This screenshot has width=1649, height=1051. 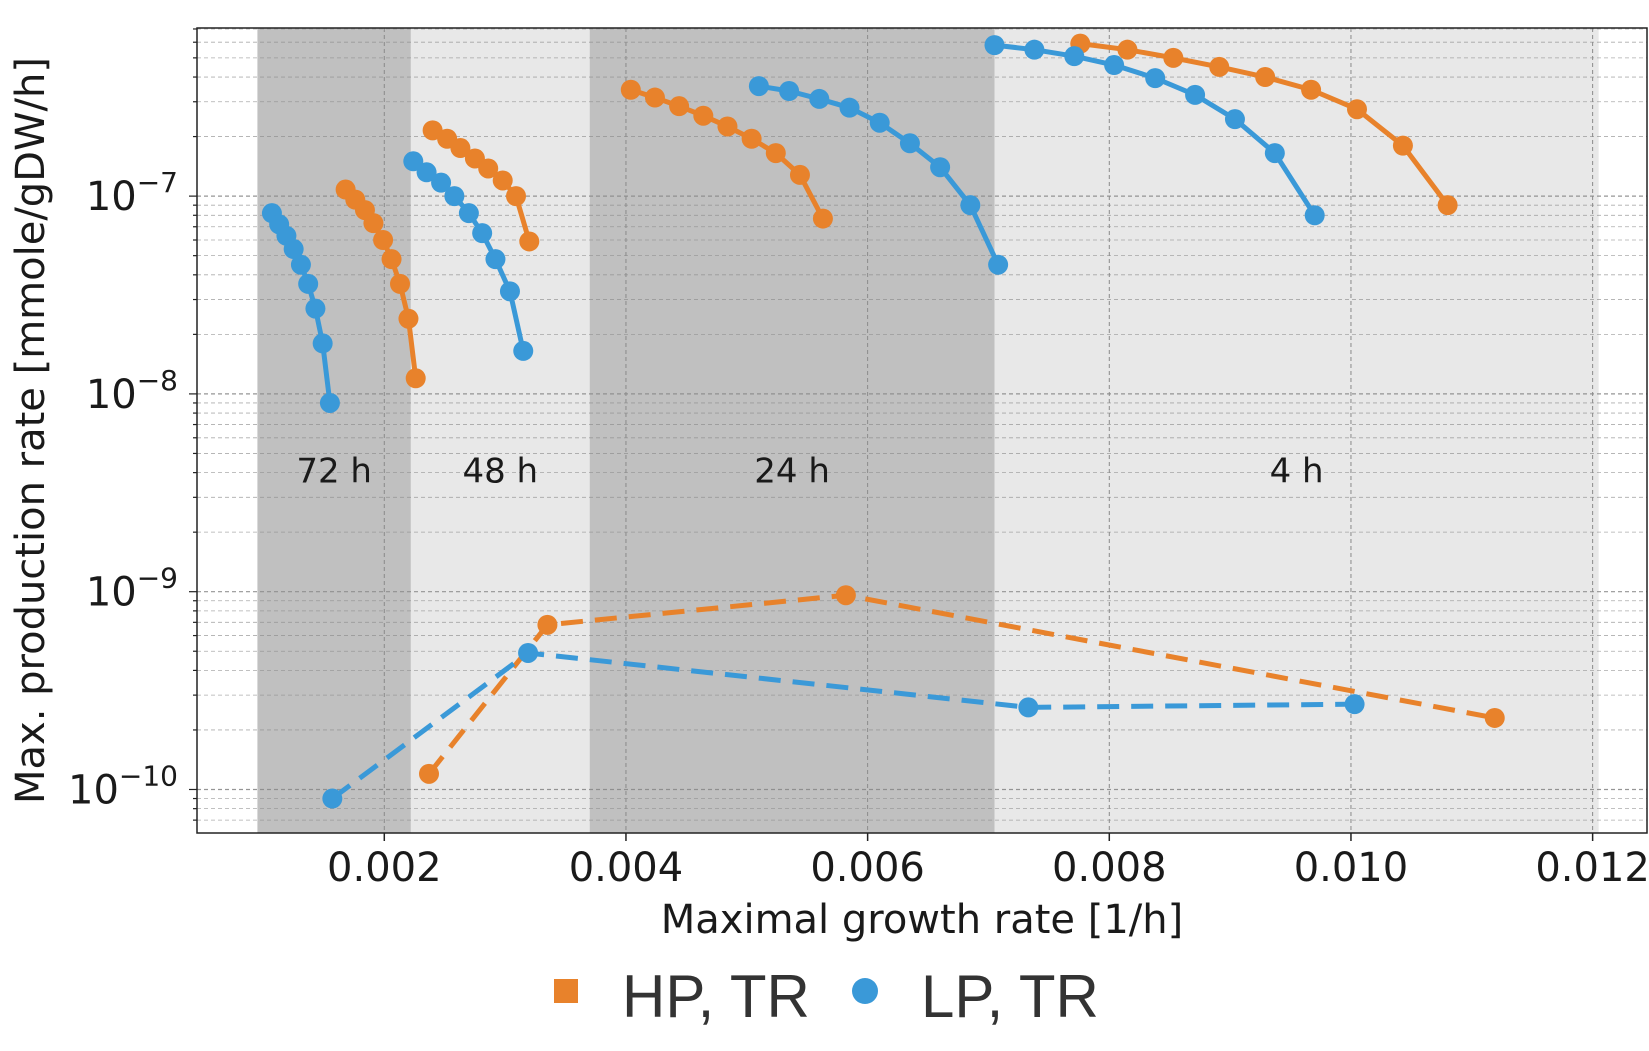 I want to click on x-tick-label: 0.004, so click(x=626, y=868).